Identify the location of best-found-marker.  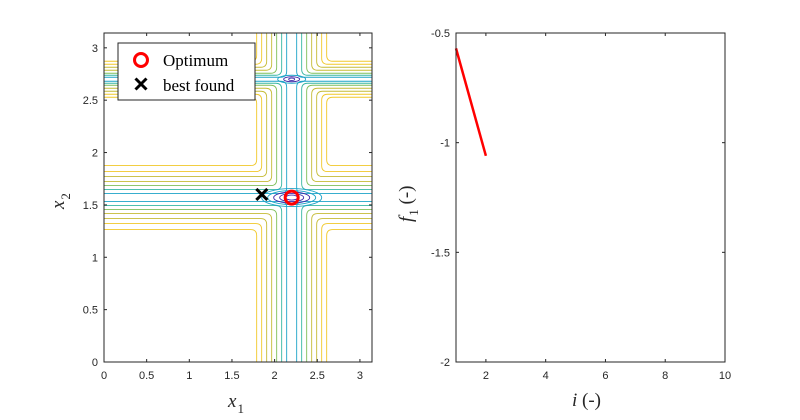
(262, 194).